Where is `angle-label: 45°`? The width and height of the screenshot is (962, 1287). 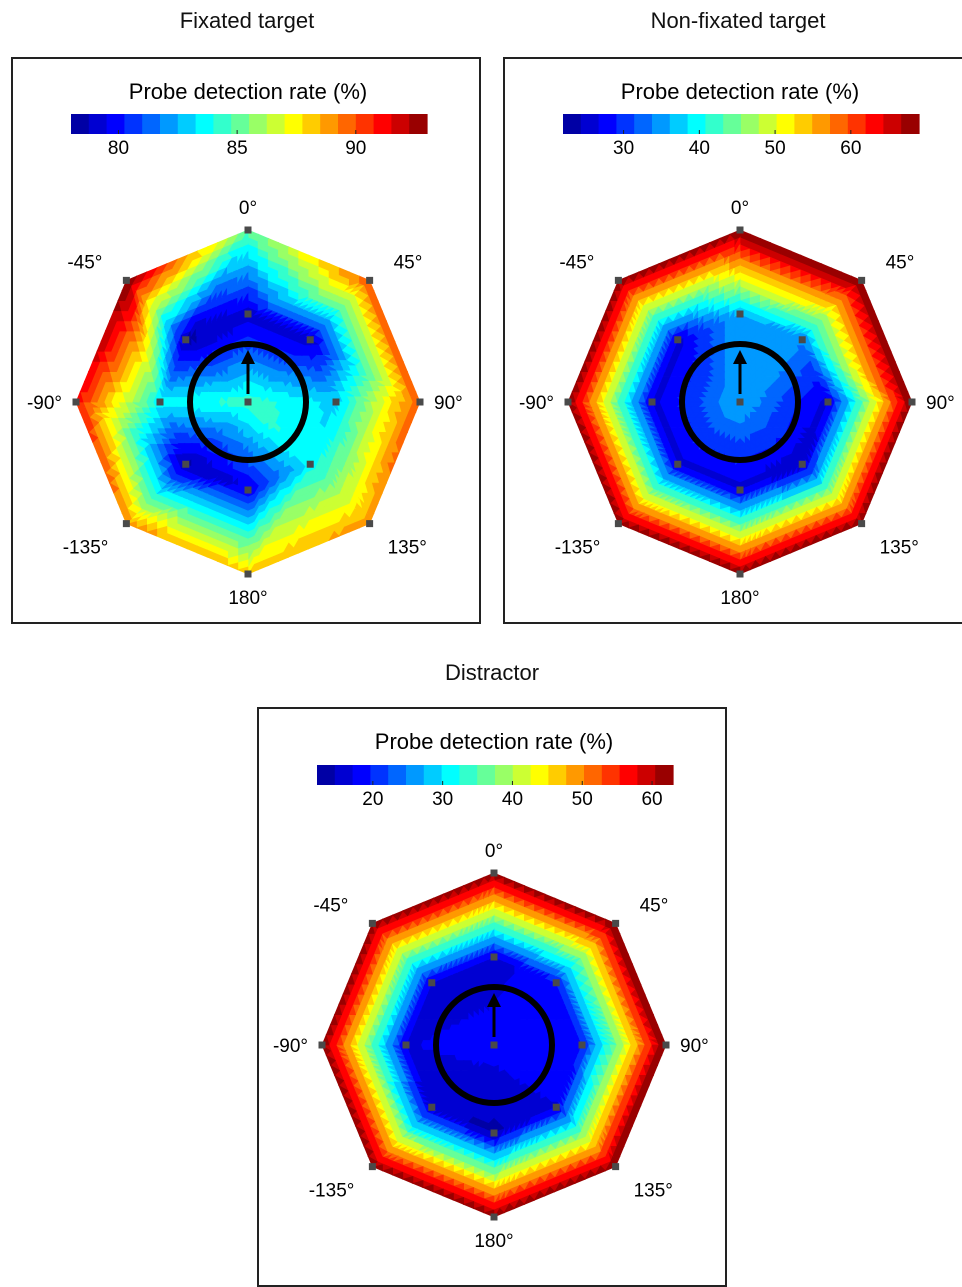
angle-label: 45° is located at coordinates (408, 262).